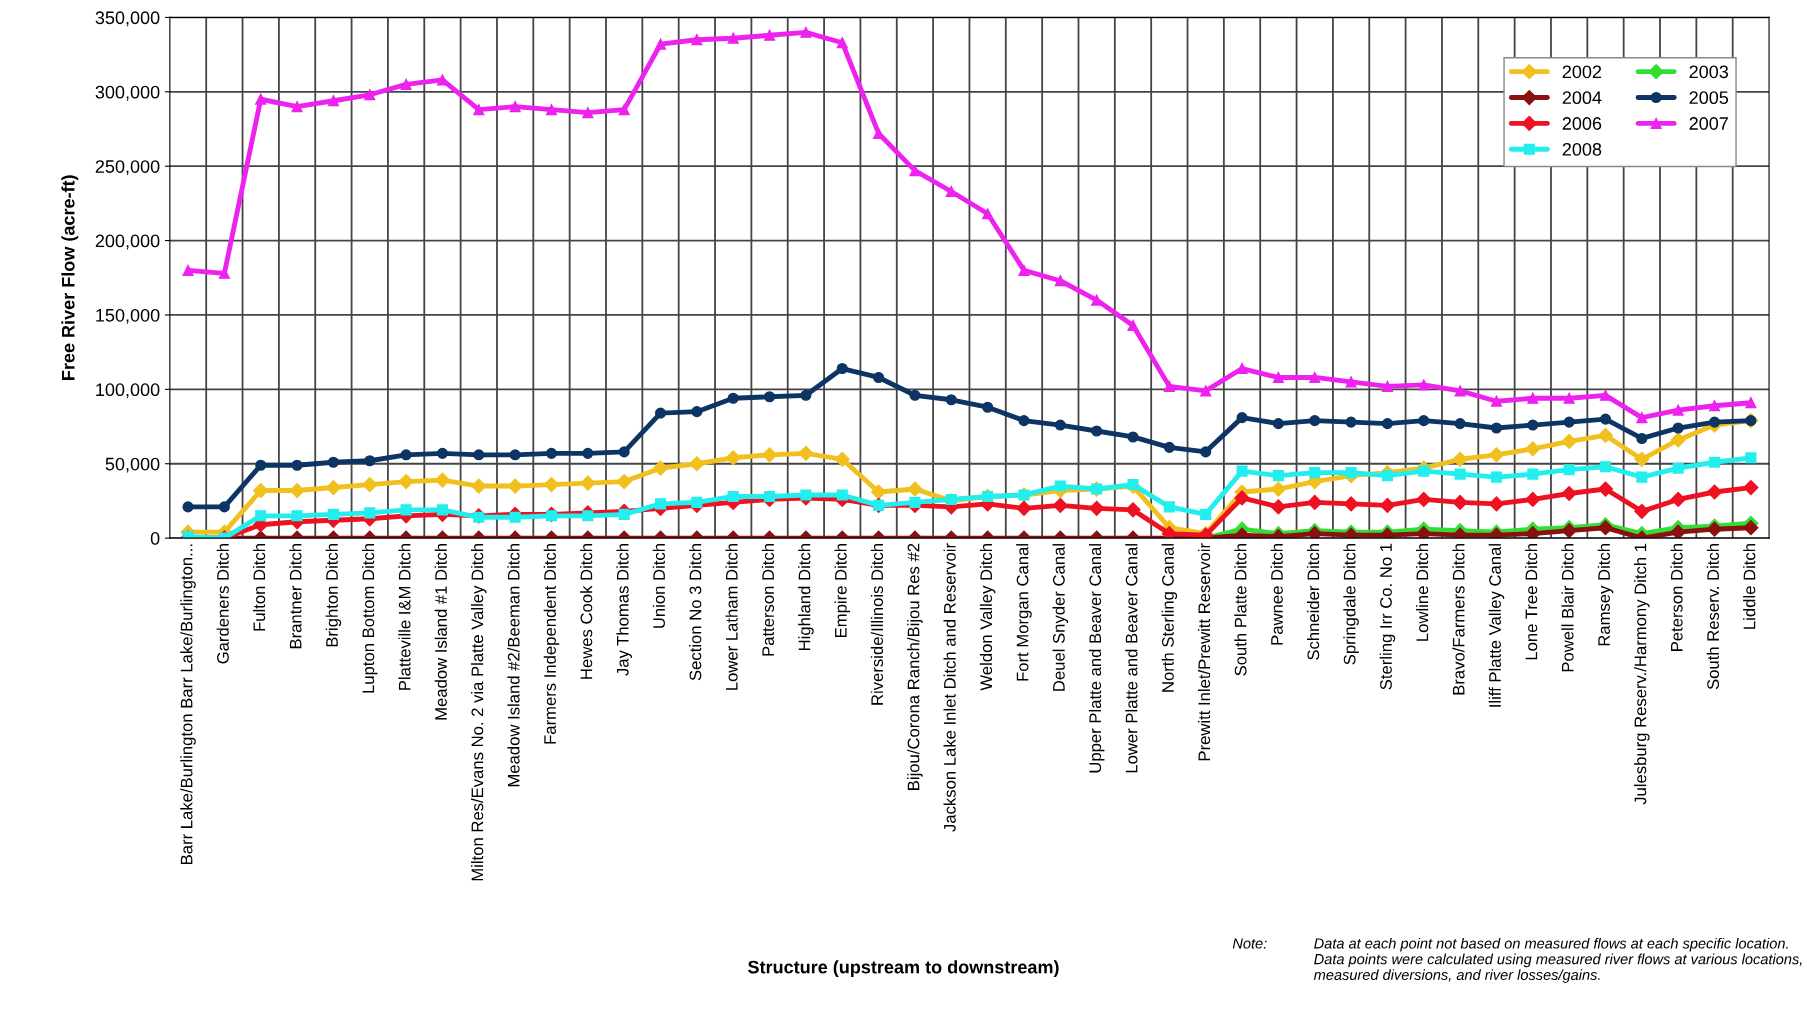 The width and height of the screenshot is (1807, 1025). What do you see at coordinates (1131, 658) in the screenshot?
I see `x-tick-label: Lower Platte and Beaver Canal` at bounding box center [1131, 658].